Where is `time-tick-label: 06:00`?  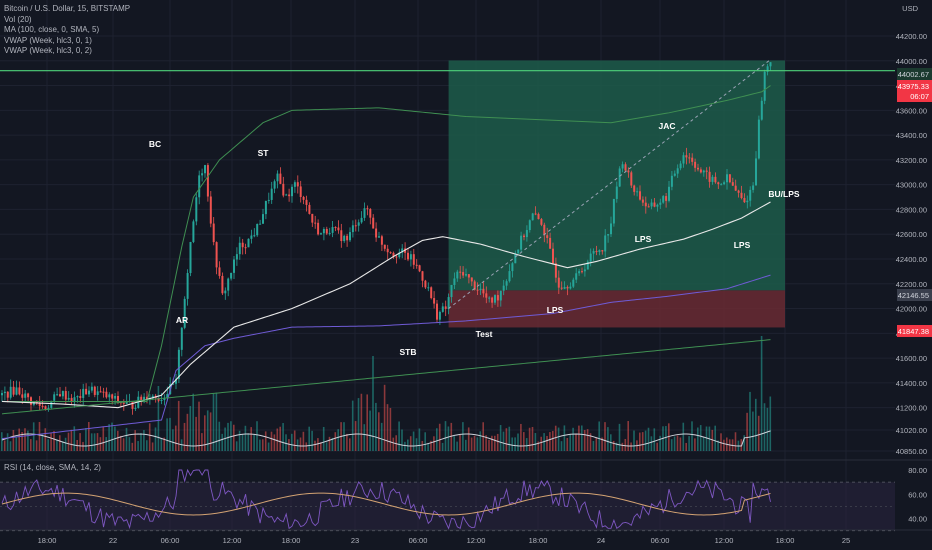 time-tick-label: 06:00 is located at coordinates (170, 540).